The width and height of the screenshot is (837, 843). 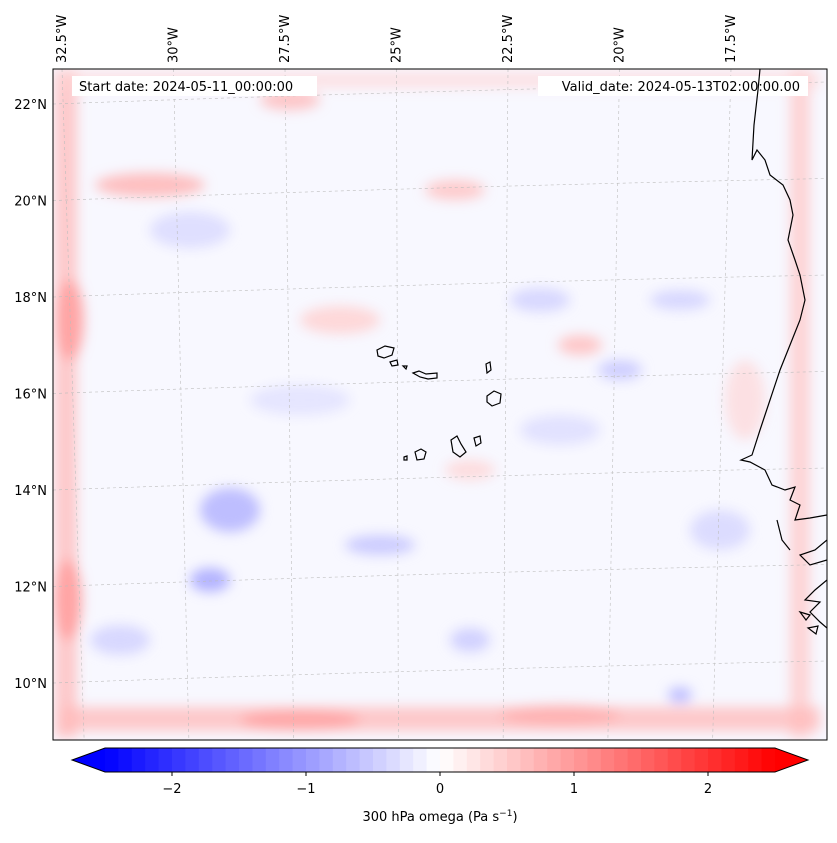 What do you see at coordinates (808, 623) in the screenshot?
I see `bijagos-islands` at bounding box center [808, 623].